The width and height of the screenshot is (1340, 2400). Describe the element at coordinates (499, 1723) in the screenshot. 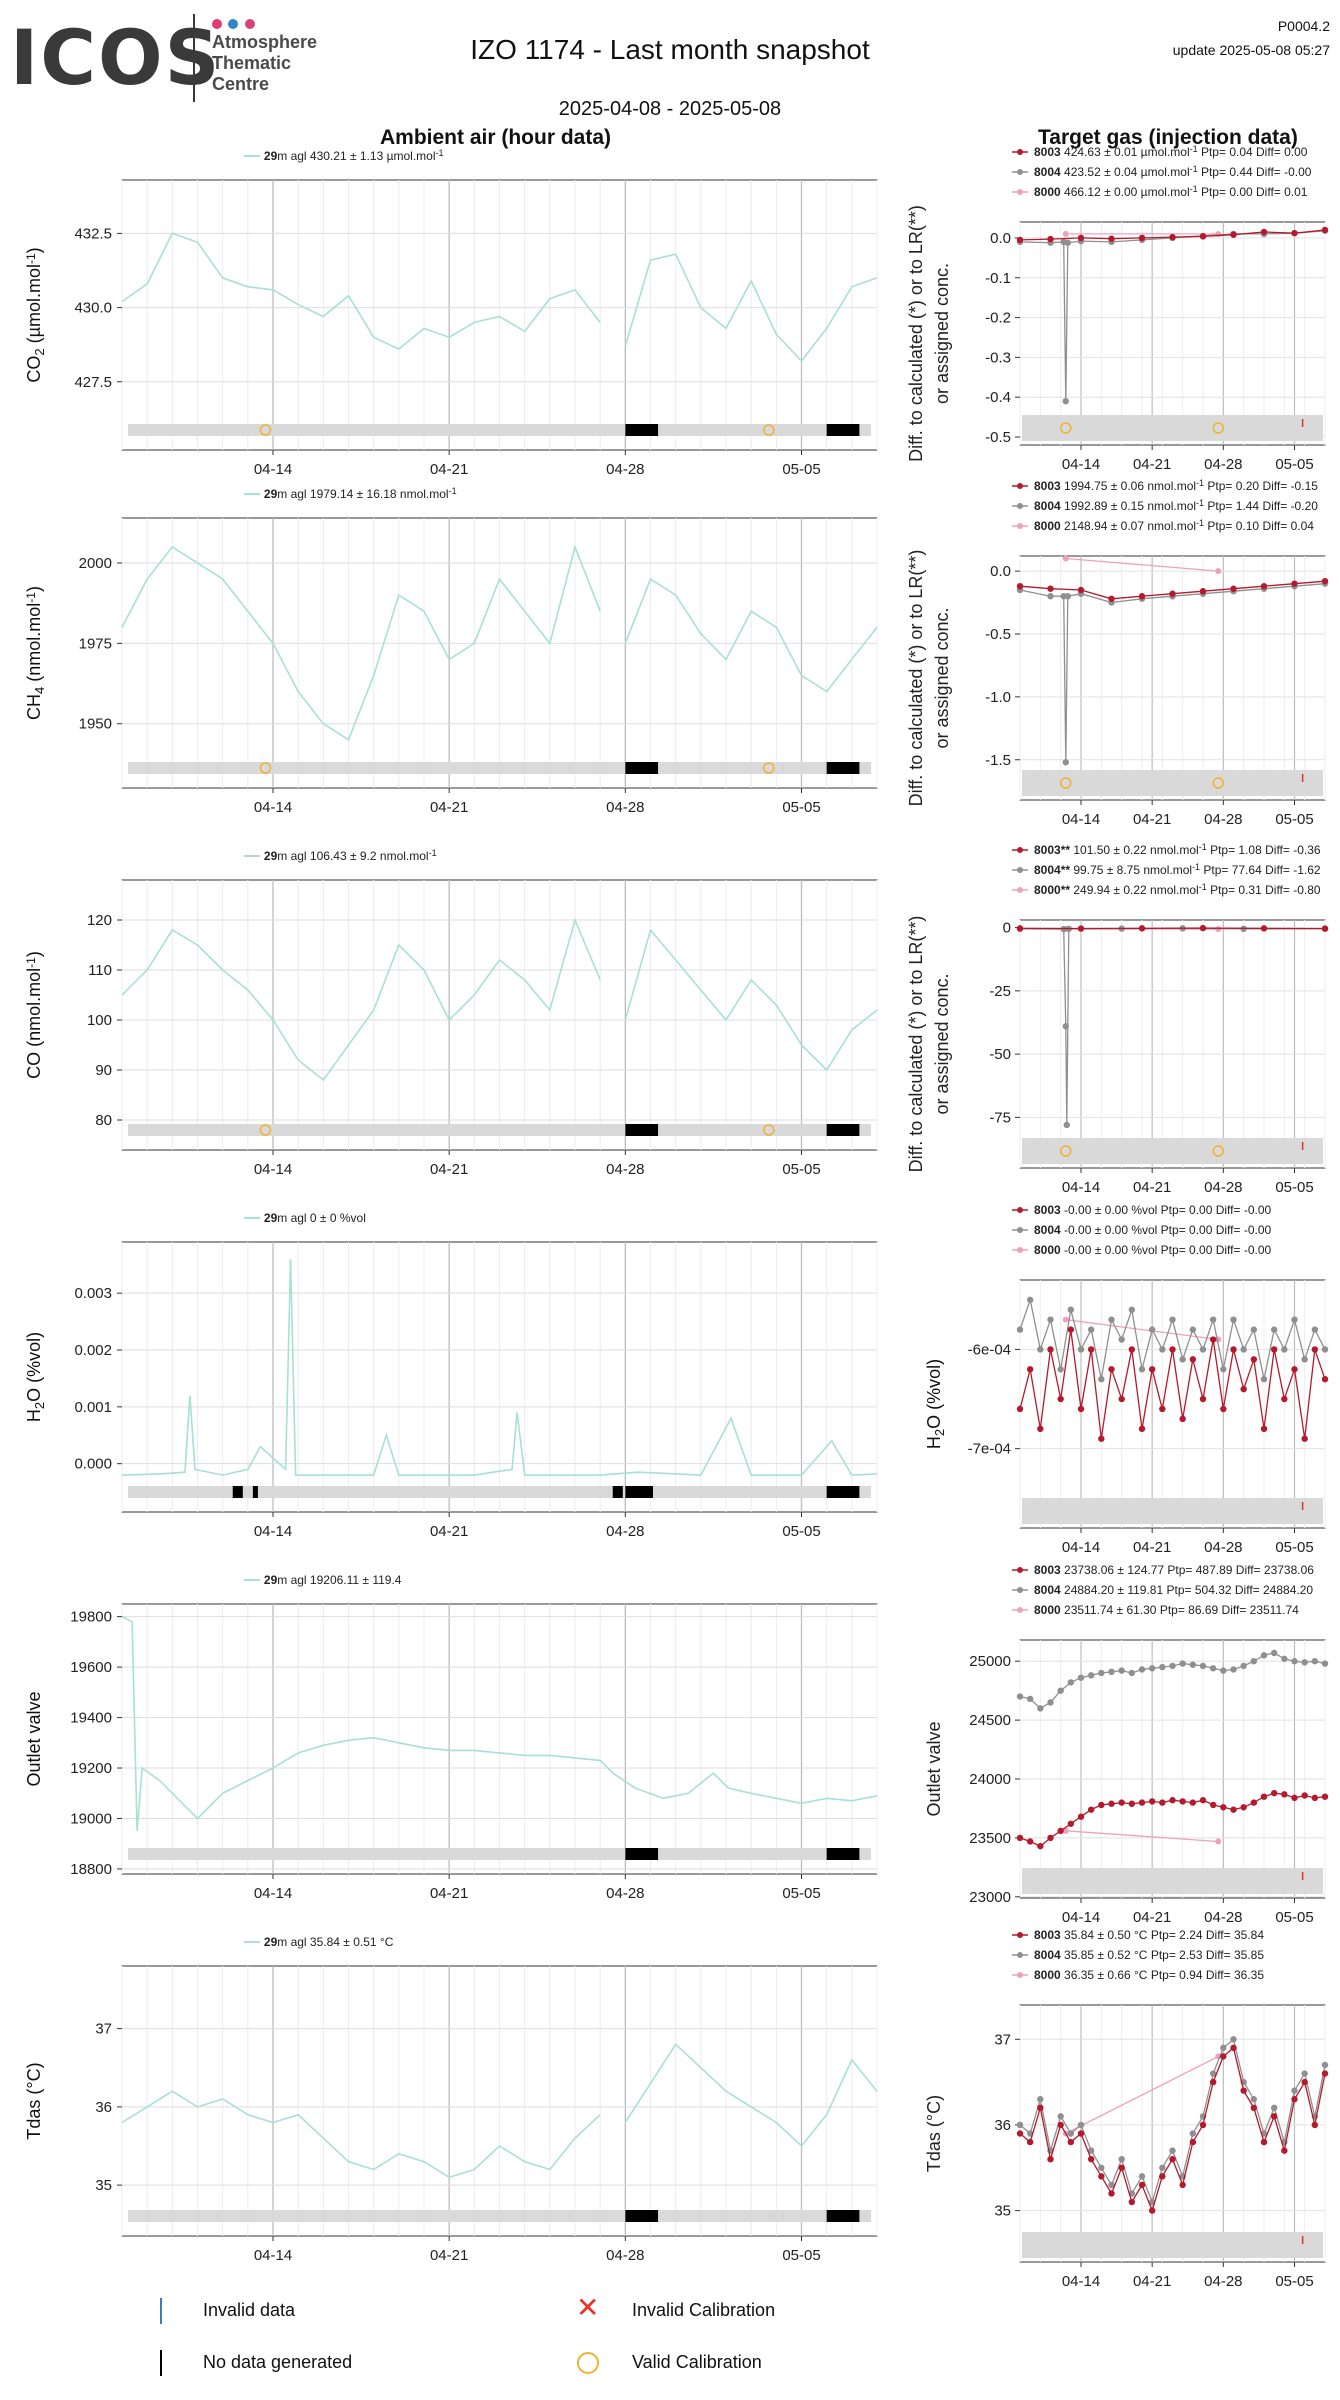

I see `ambient-series-line` at that location.